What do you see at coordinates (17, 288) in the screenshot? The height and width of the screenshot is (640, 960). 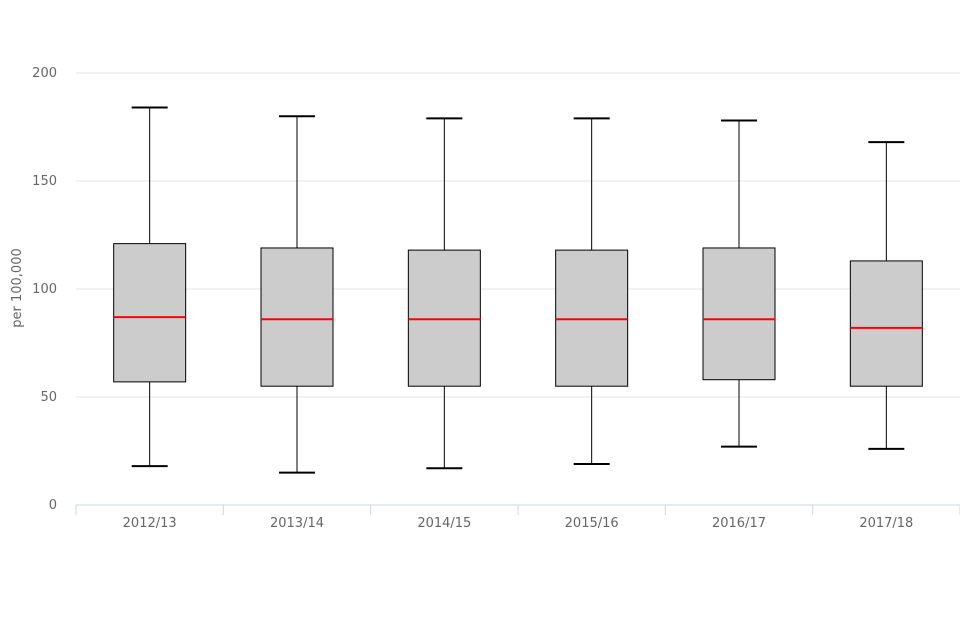 I see `y-axis-label: per 100,000` at bounding box center [17, 288].